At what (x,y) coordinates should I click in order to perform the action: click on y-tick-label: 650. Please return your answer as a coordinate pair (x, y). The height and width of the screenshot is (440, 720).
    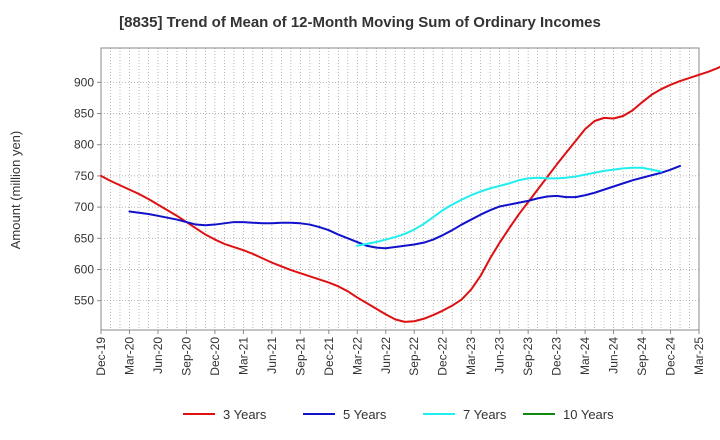
    Looking at the image, I should click on (84, 238).